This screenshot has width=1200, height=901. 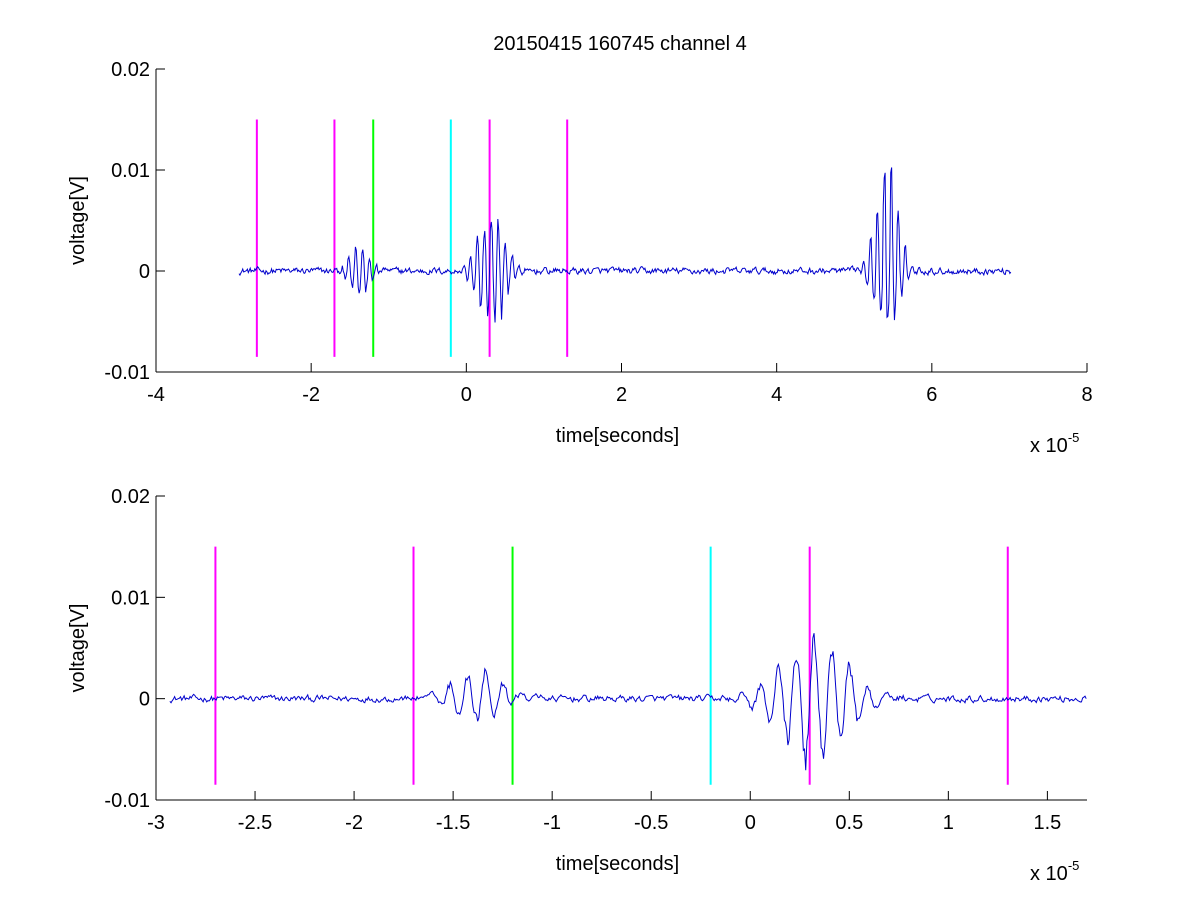 What do you see at coordinates (1086, 395) in the screenshot?
I see `top-plot-x-tick-label: 8` at bounding box center [1086, 395].